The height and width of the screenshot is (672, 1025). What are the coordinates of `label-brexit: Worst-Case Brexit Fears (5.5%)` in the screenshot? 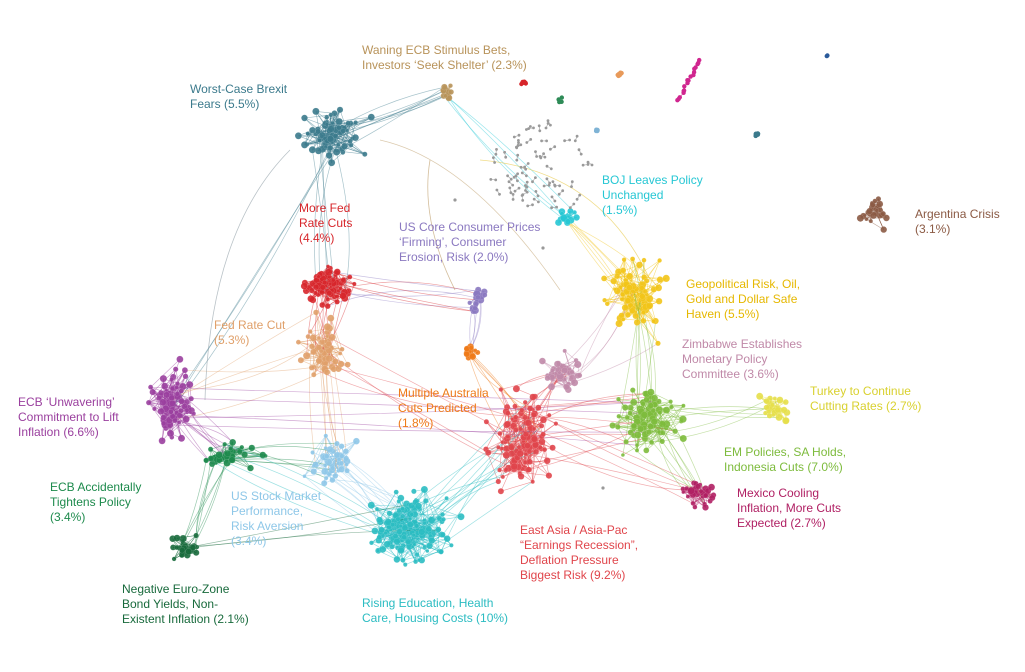 It's located at (240, 96).